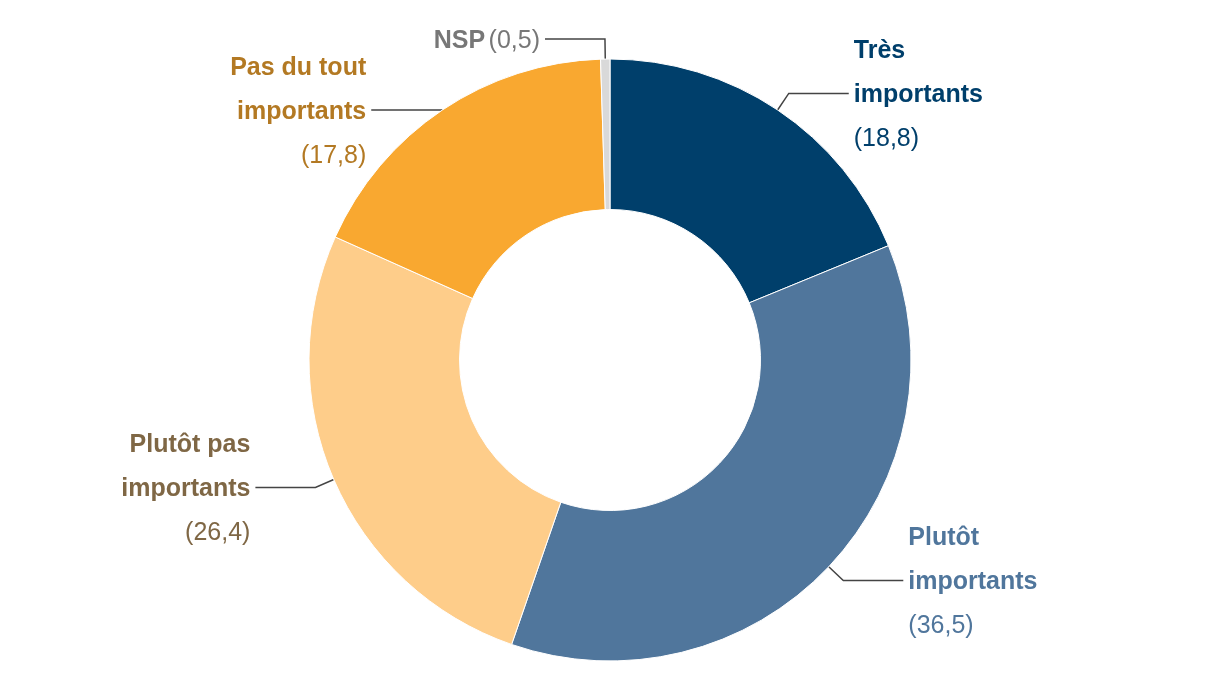  What do you see at coordinates (333, 154) in the screenshot?
I see `data-label: (17,8)` at bounding box center [333, 154].